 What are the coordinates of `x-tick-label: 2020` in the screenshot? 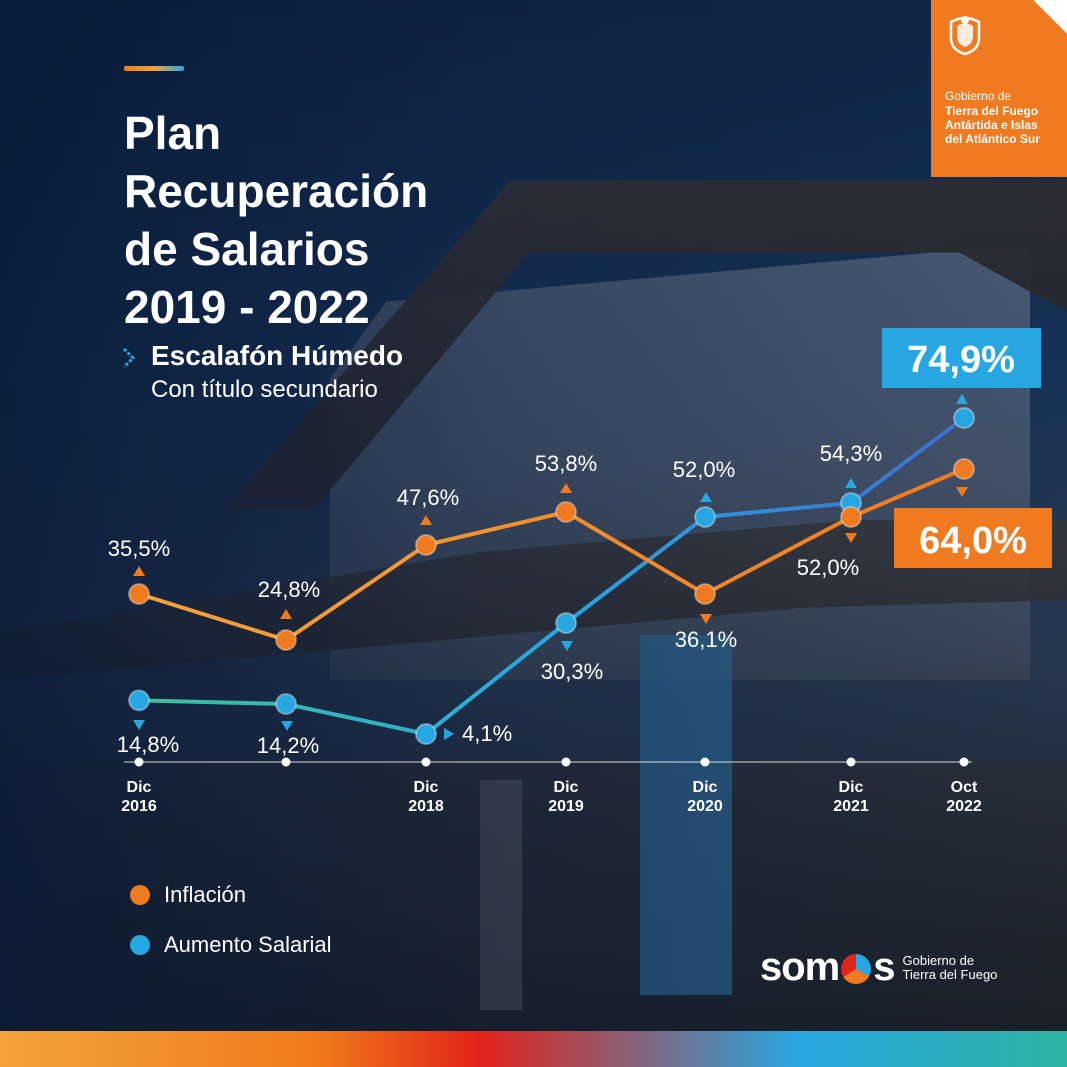 It's located at (705, 806).